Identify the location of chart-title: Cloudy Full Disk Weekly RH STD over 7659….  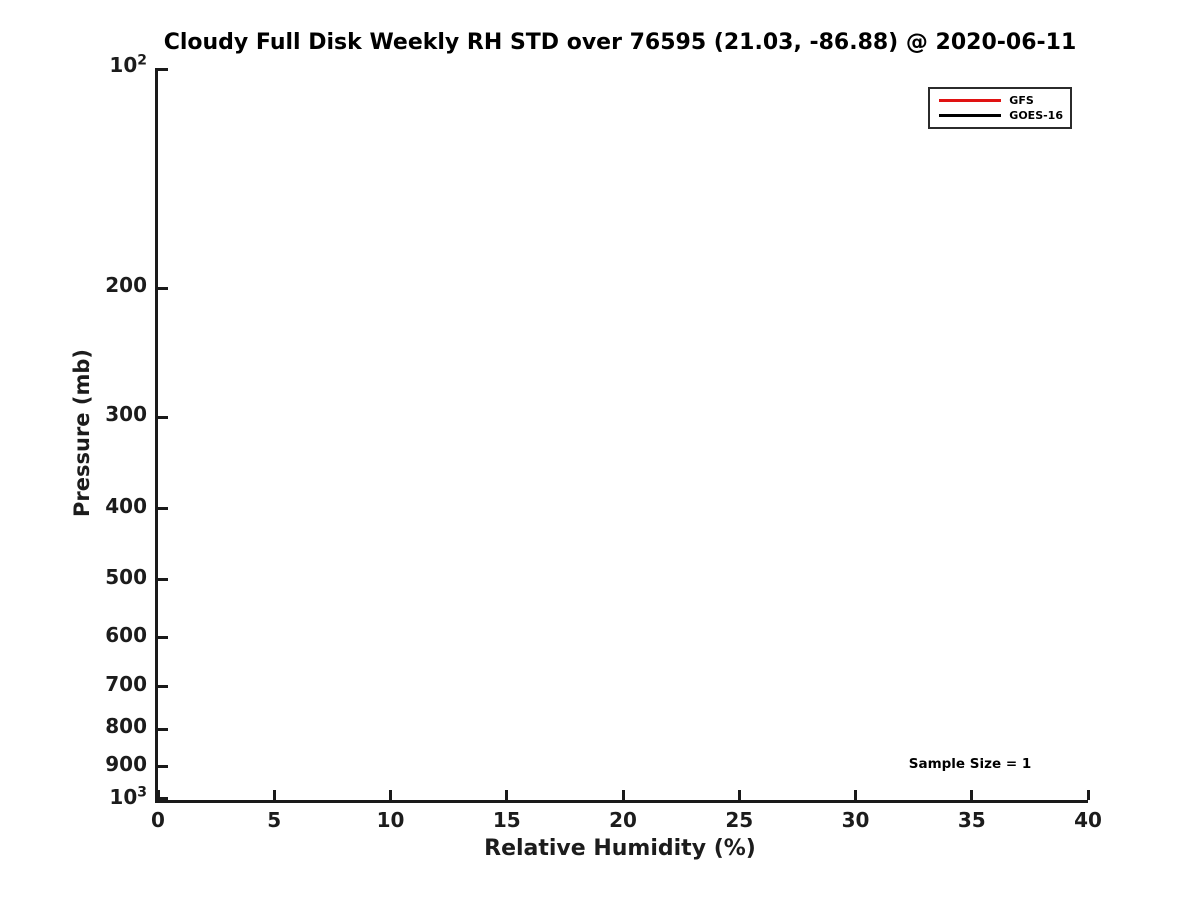
(620, 42).